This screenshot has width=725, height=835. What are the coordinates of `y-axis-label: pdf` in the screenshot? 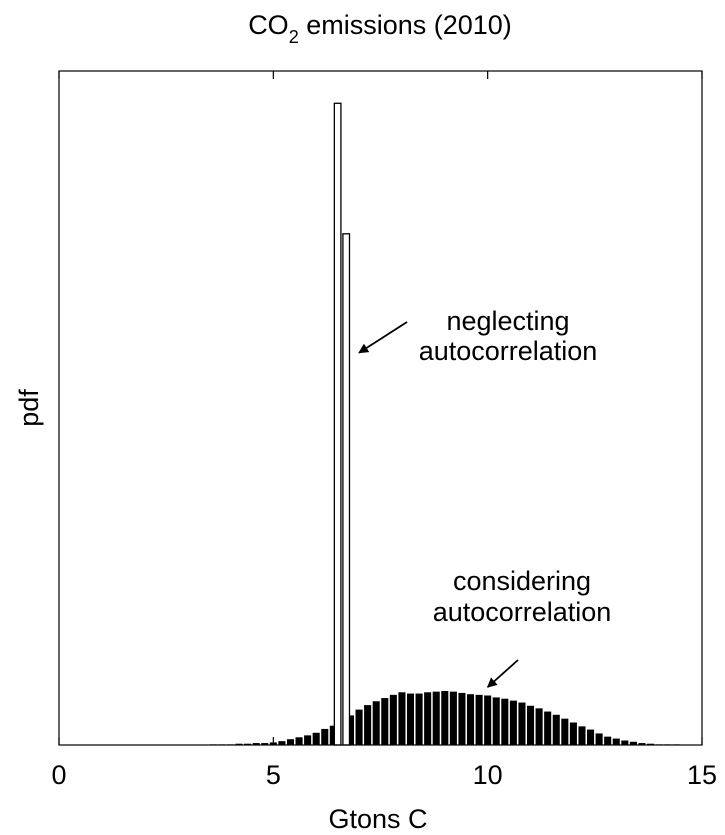 It's located at (29, 408).